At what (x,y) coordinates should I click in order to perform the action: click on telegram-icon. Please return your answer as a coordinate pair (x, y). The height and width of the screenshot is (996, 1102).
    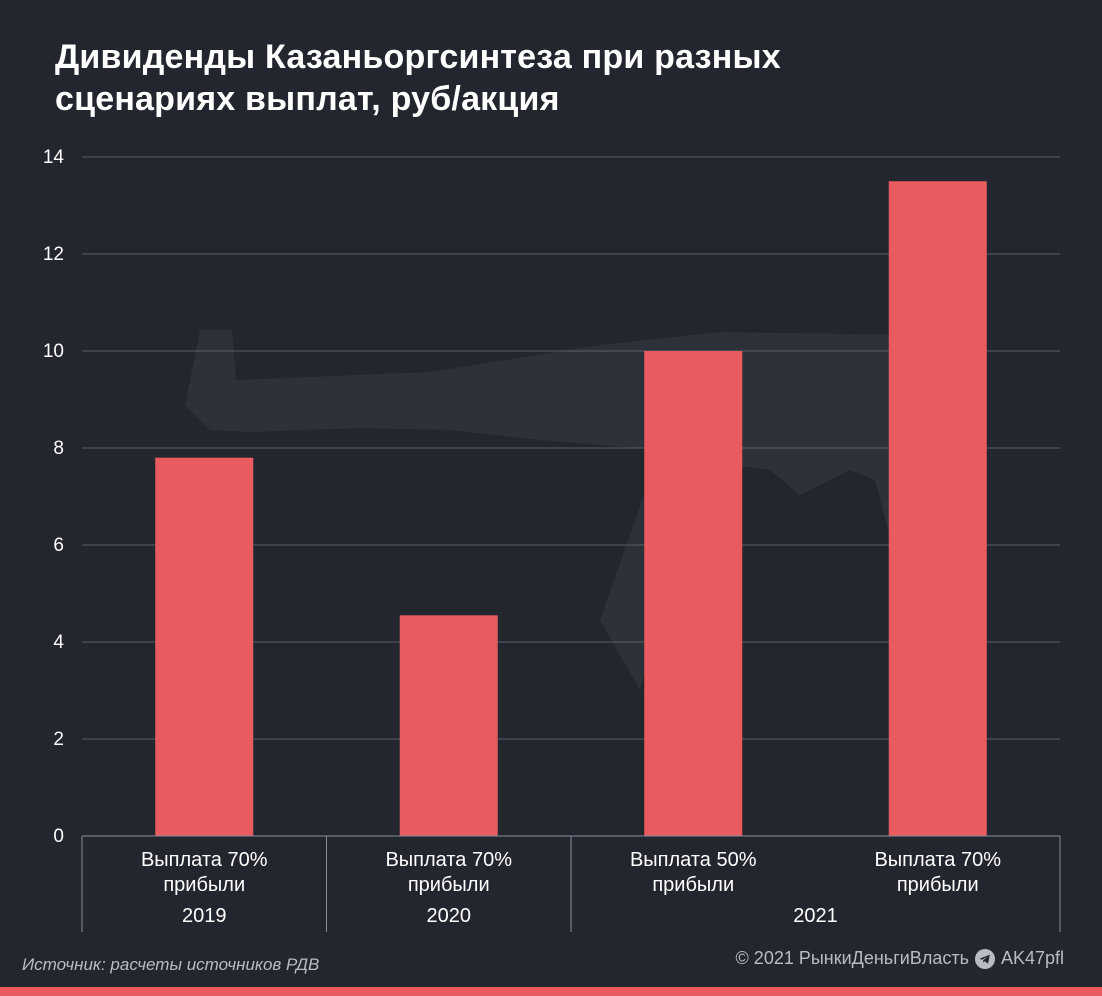
    Looking at the image, I should click on (984, 958).